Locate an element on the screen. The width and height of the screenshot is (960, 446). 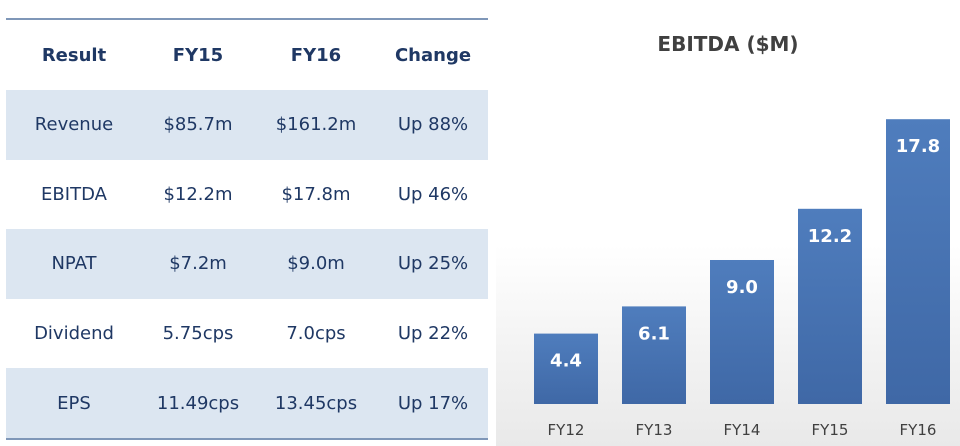
row-metric: EPS is located at coordinates (74, 403).